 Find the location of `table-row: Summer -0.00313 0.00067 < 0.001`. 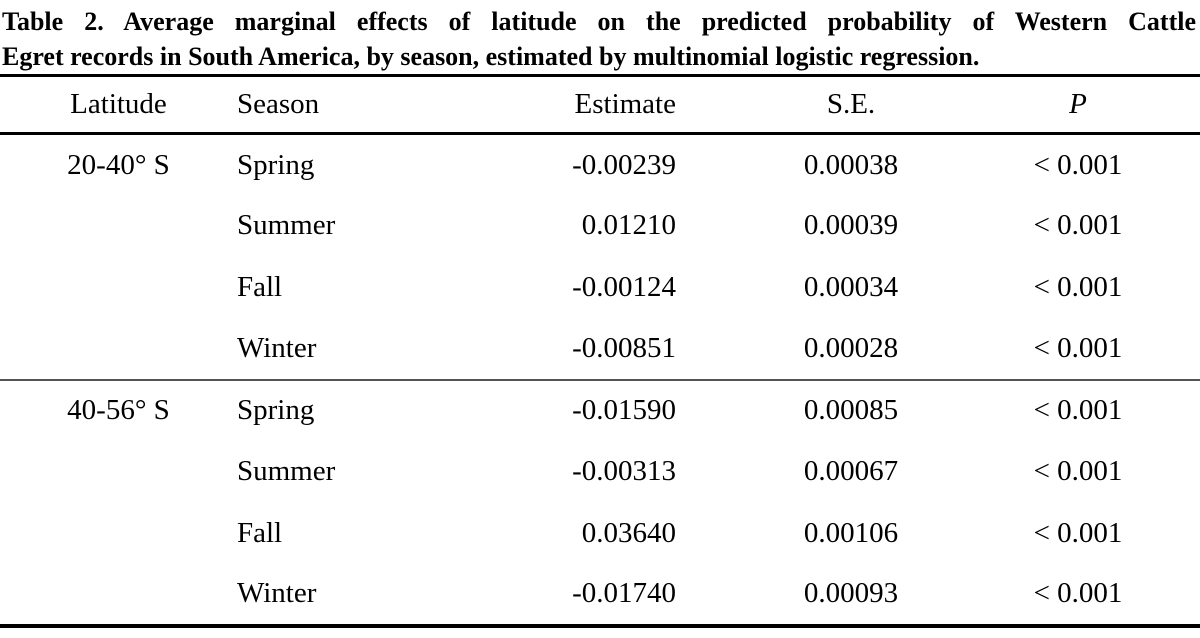

table-row: Summer -0.00313 0.00067 < 0.001 is located at coordinates (600, 472).